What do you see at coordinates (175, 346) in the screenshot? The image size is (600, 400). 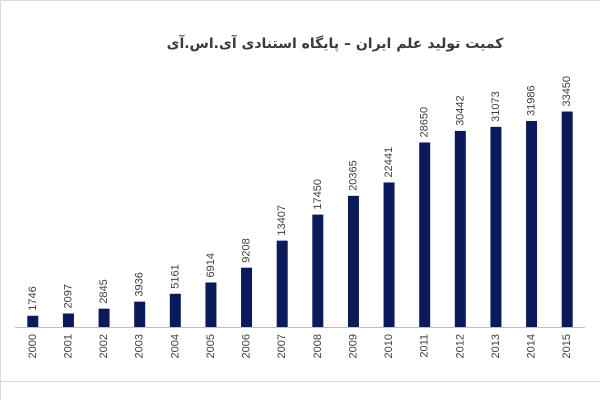 I see `x-tick-label-2004: 2004` at bounding box center [175, 346].